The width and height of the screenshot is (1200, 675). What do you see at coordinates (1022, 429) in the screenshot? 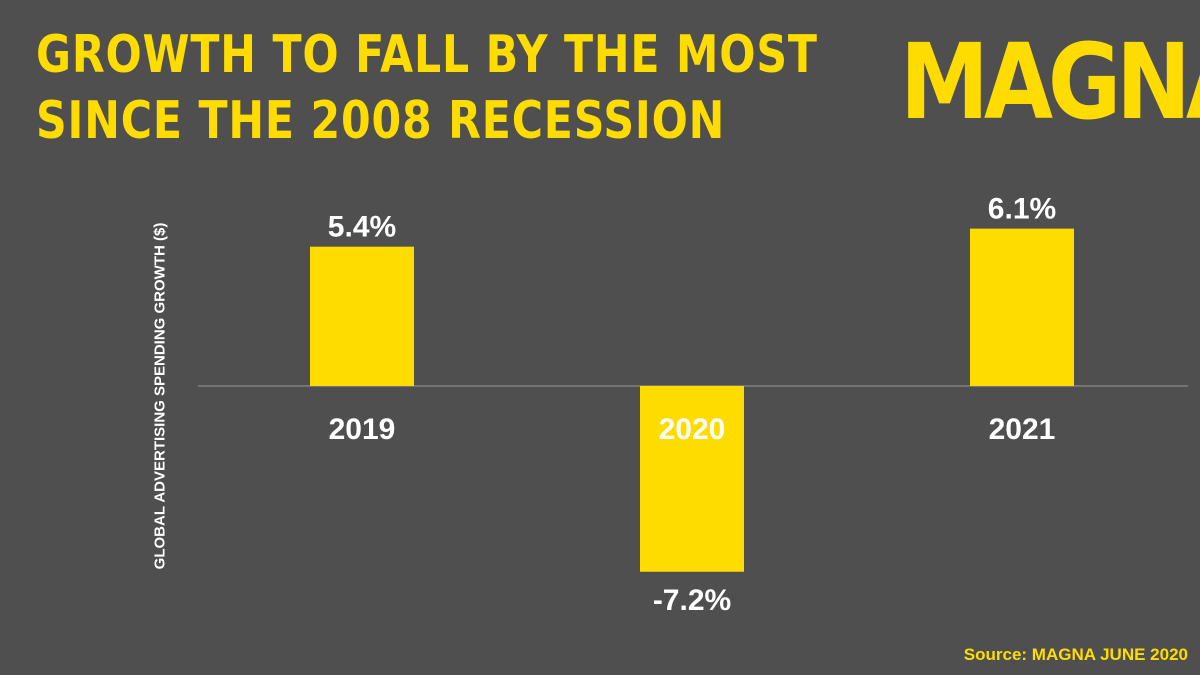
I see `x-tick-label: 2021` at bounding box center [1022, 429].